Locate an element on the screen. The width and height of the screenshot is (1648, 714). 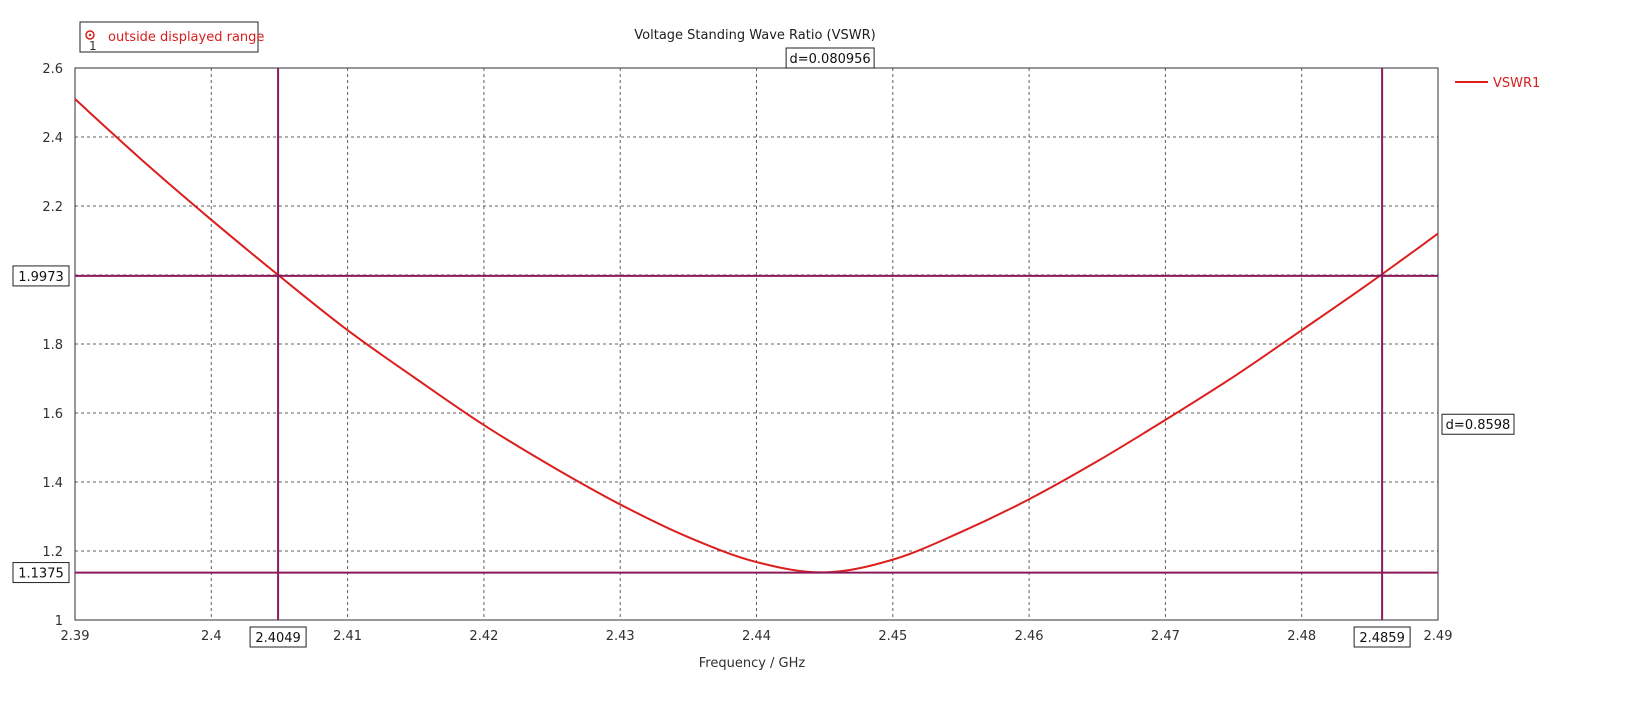
x-tick-label: 2.47 is located at coordinates (1165, 636).